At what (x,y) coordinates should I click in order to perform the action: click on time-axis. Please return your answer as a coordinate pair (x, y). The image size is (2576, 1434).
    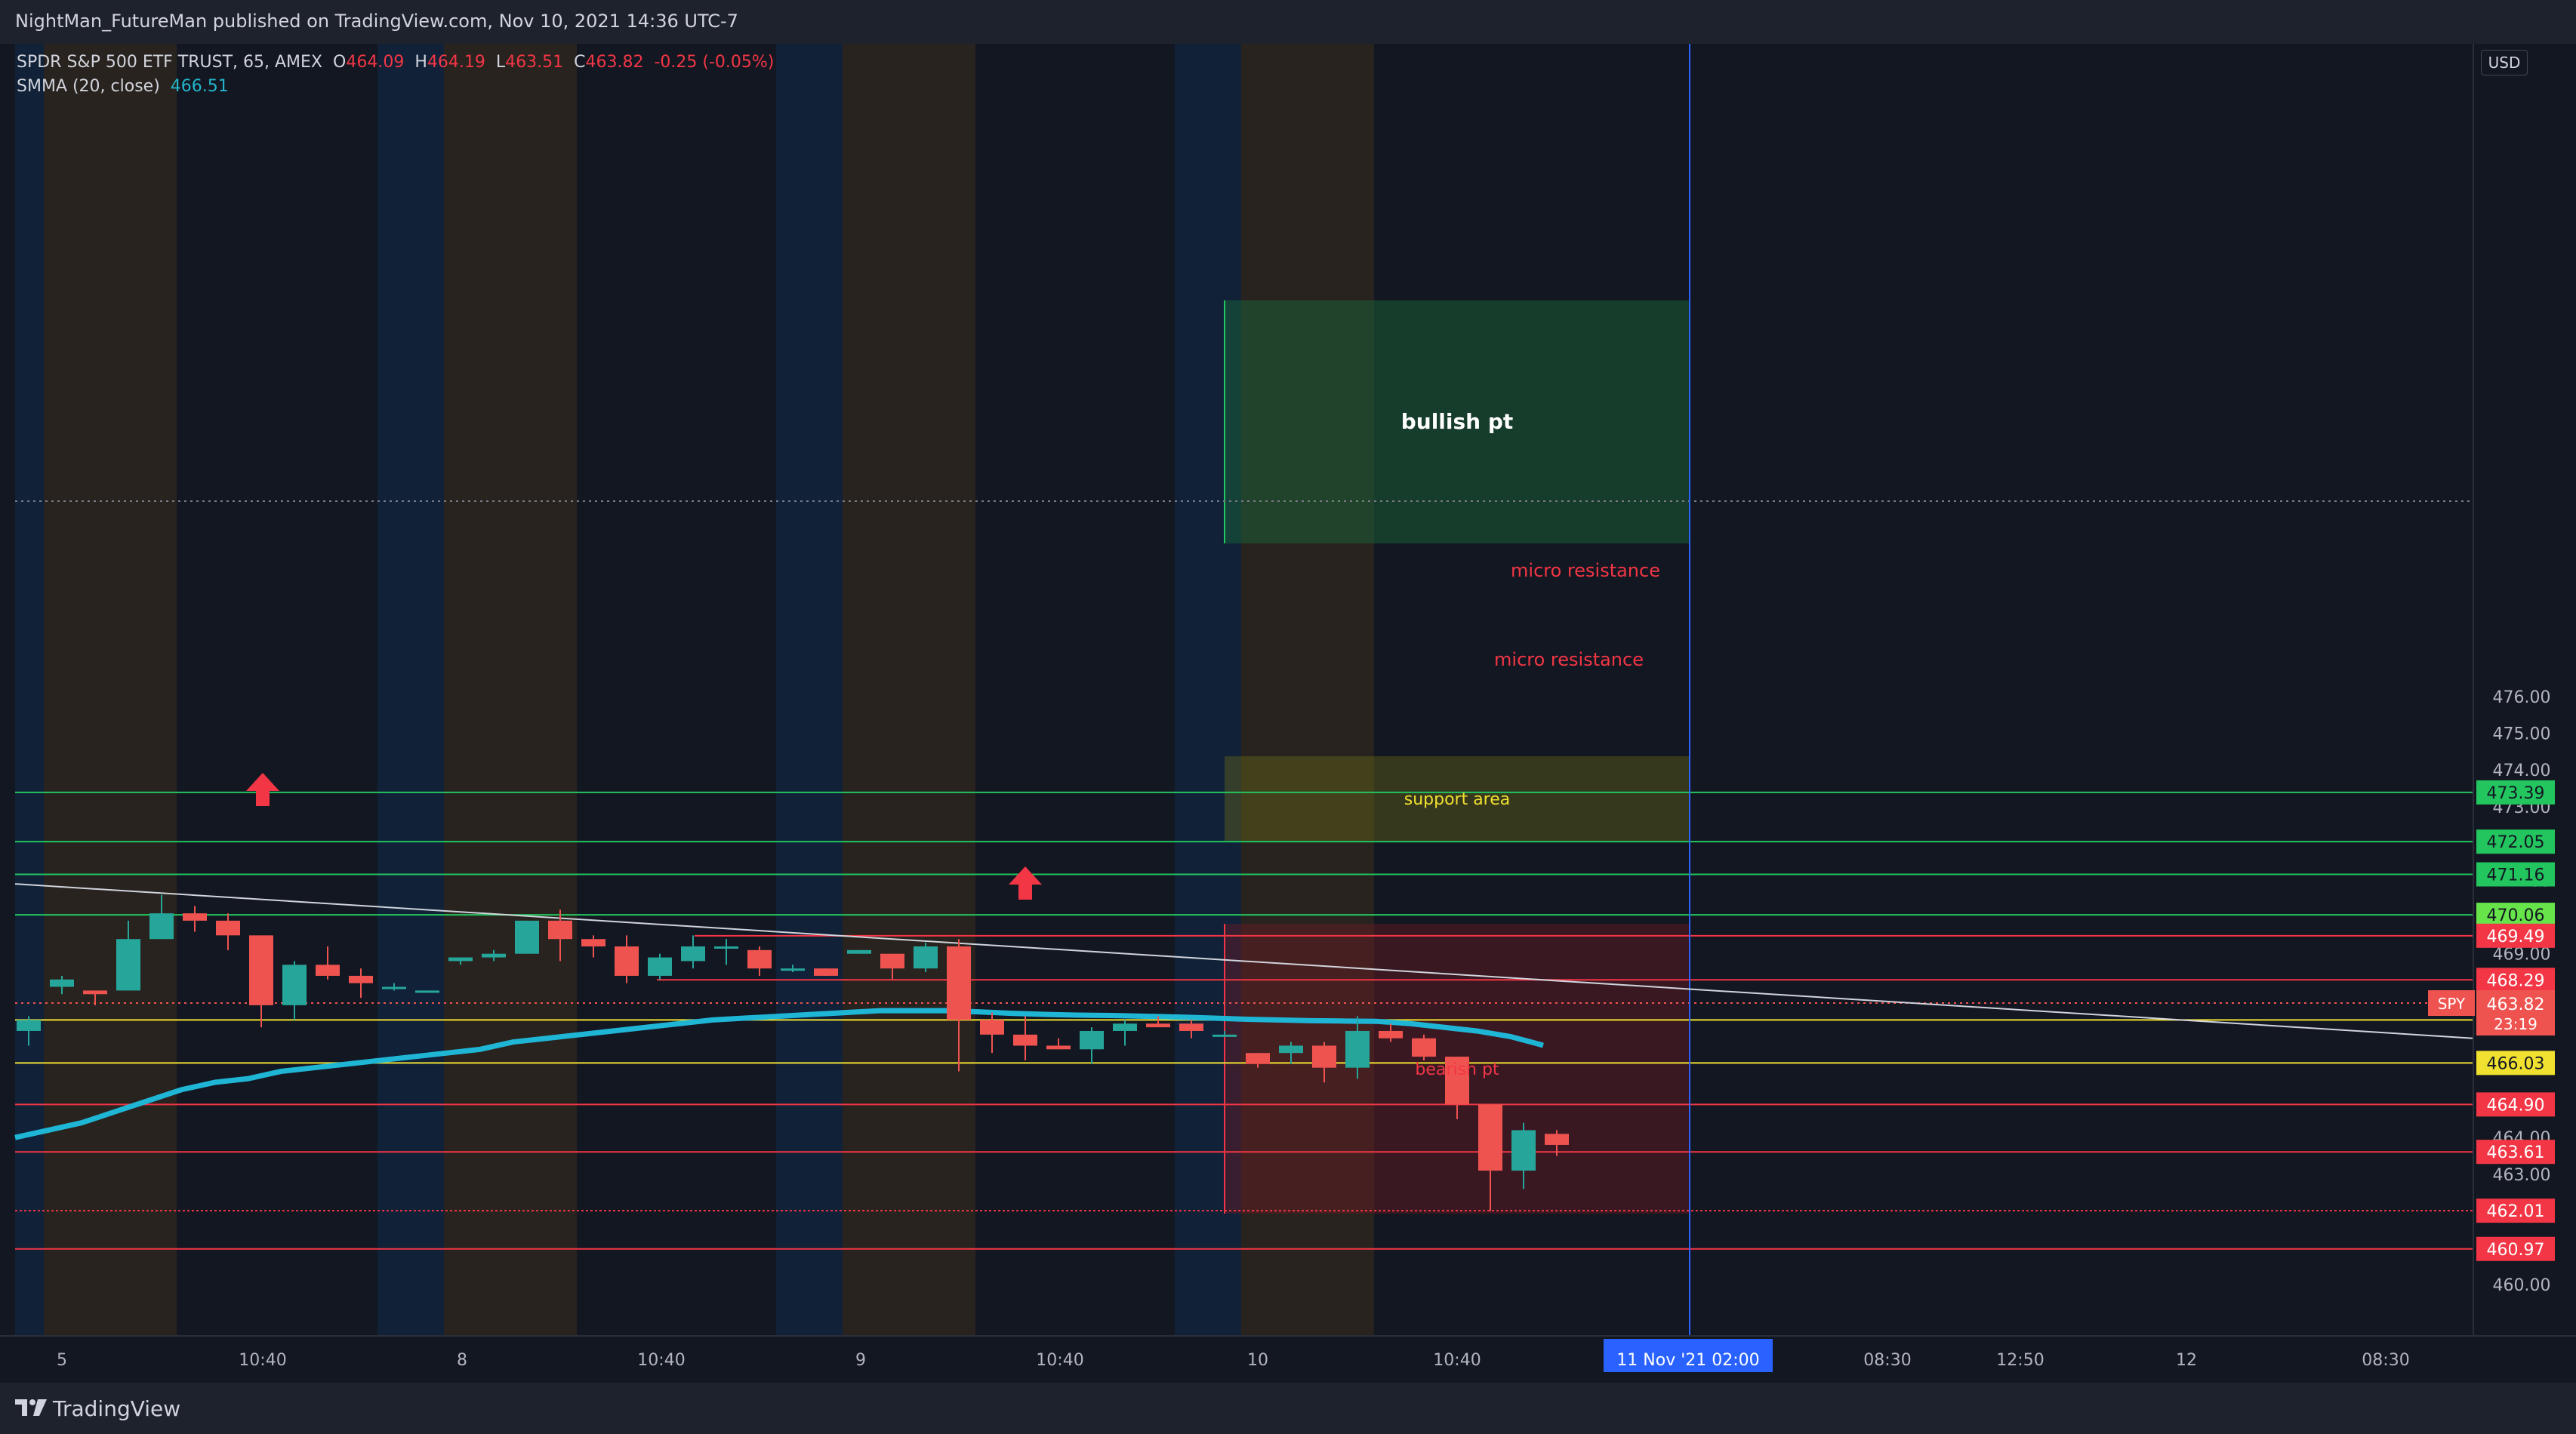
    Looking at the image, I should click on (1288, 1359).